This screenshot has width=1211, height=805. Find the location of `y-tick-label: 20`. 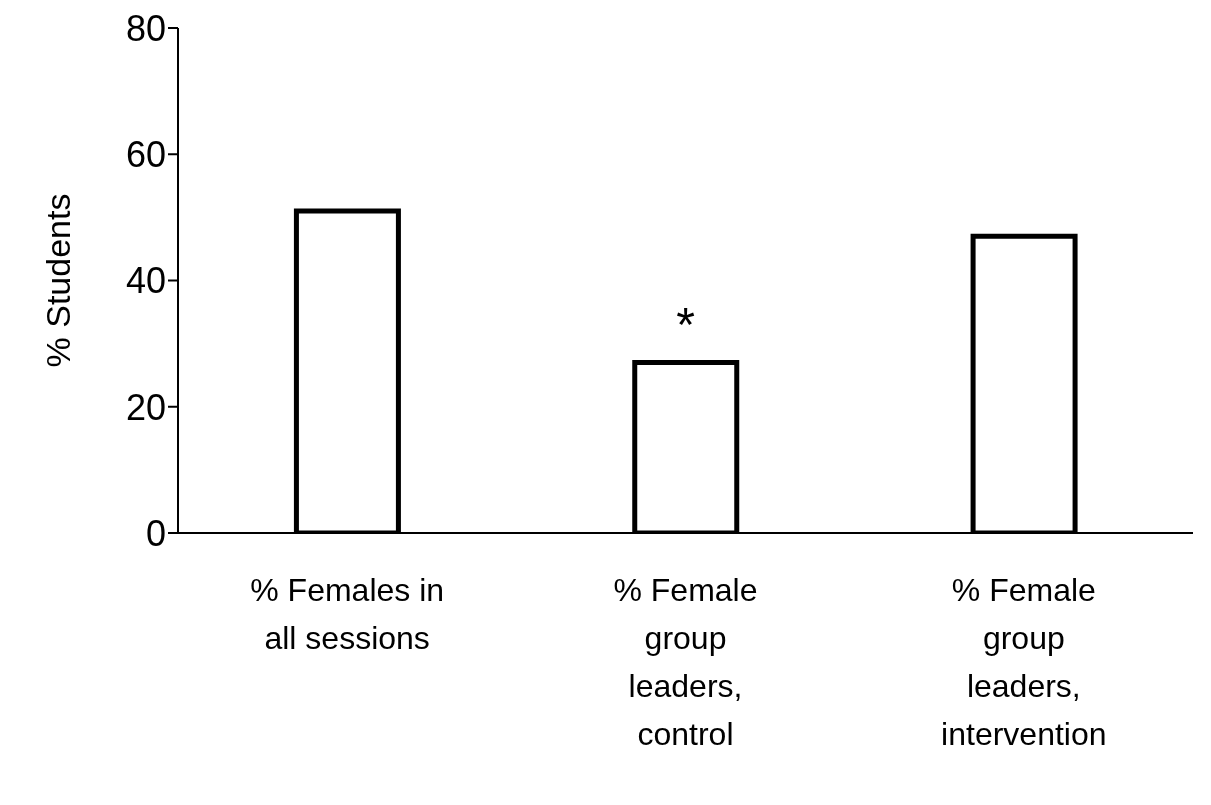

y-tick-label: 20 is located at coordinates (145, 407).